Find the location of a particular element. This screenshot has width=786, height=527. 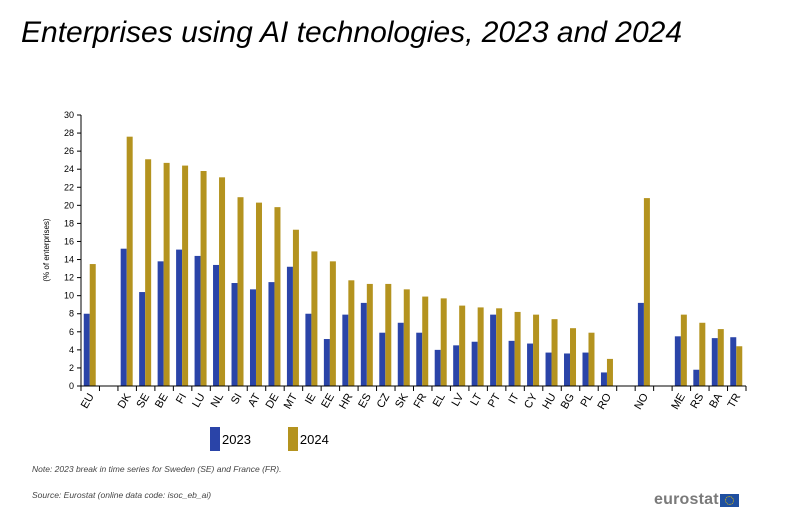

bar-2023-mt is located at coordinates (289, 326).